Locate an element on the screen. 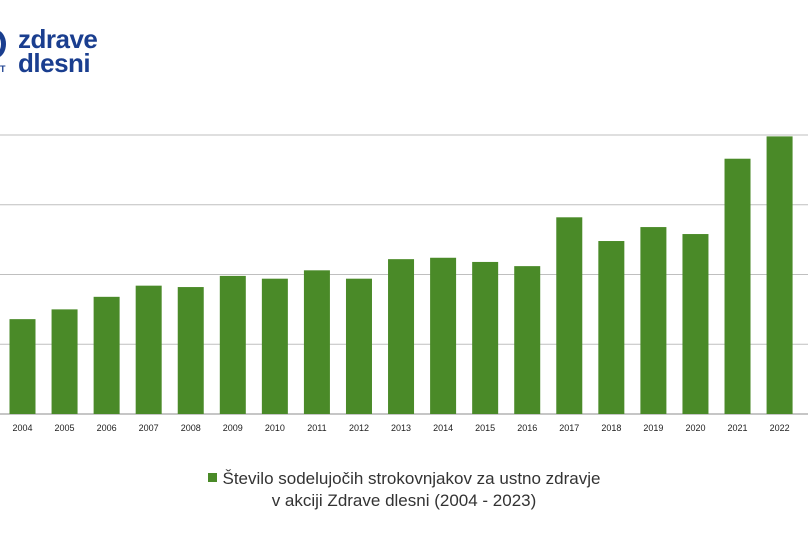  x-tick-label-2016: 2016 is located at coordinates (527, 428).